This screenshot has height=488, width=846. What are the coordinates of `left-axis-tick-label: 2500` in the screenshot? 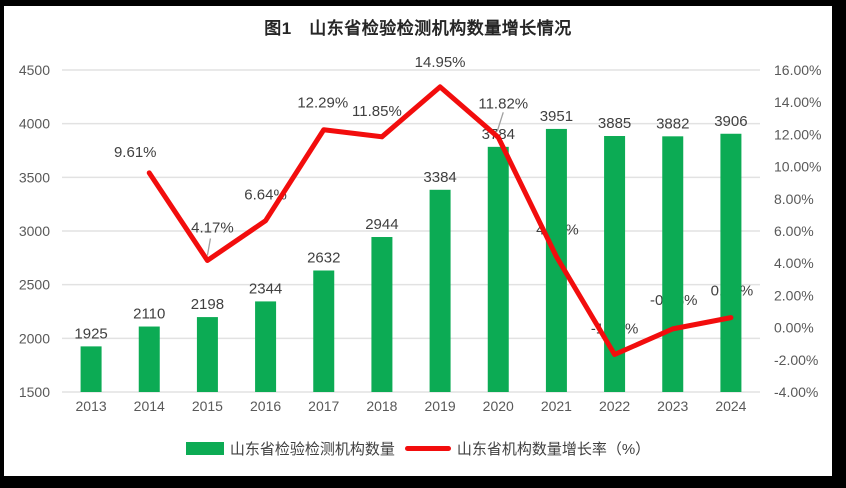 It's located at (34, 285).